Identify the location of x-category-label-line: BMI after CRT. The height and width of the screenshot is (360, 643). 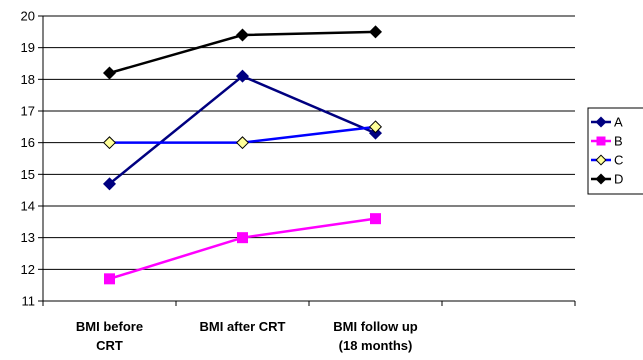
(243, 326).